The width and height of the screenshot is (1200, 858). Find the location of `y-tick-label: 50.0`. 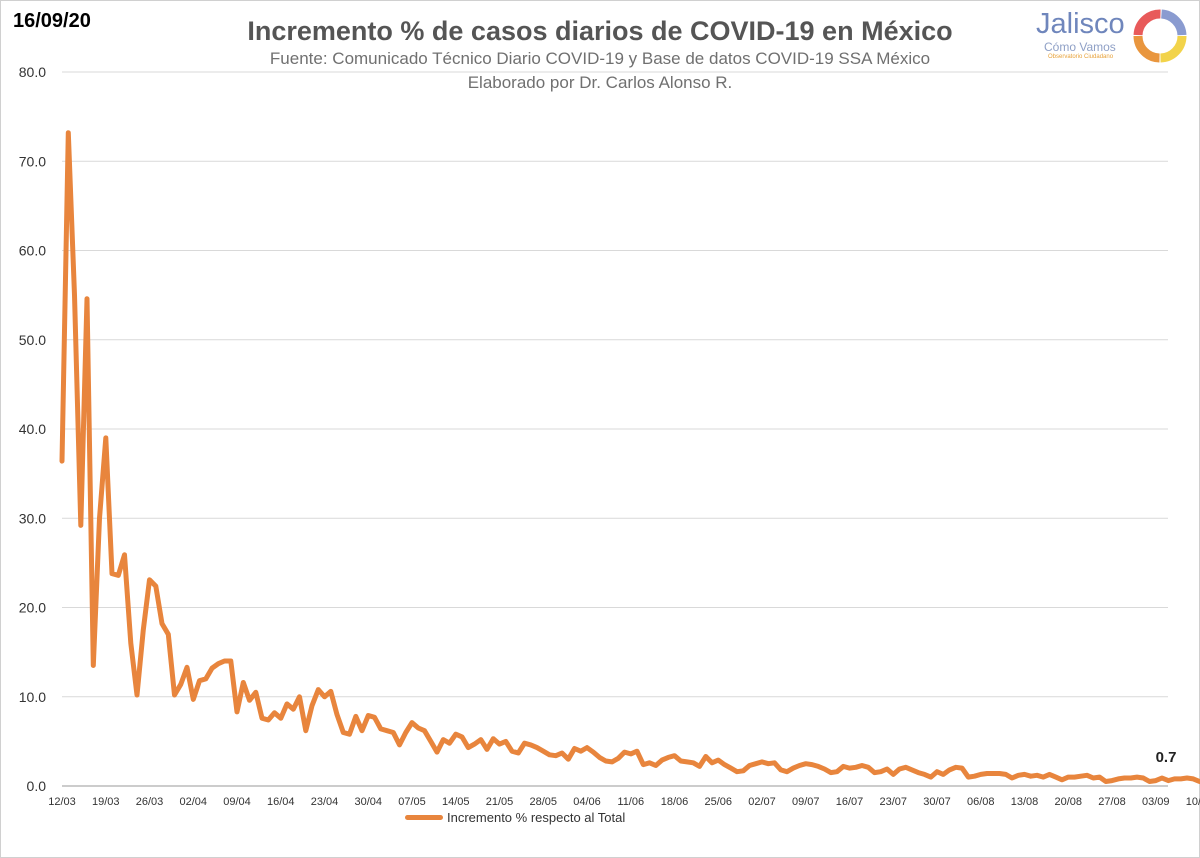

y-tick-label: 50.0 is located at coordinates (32, 340).